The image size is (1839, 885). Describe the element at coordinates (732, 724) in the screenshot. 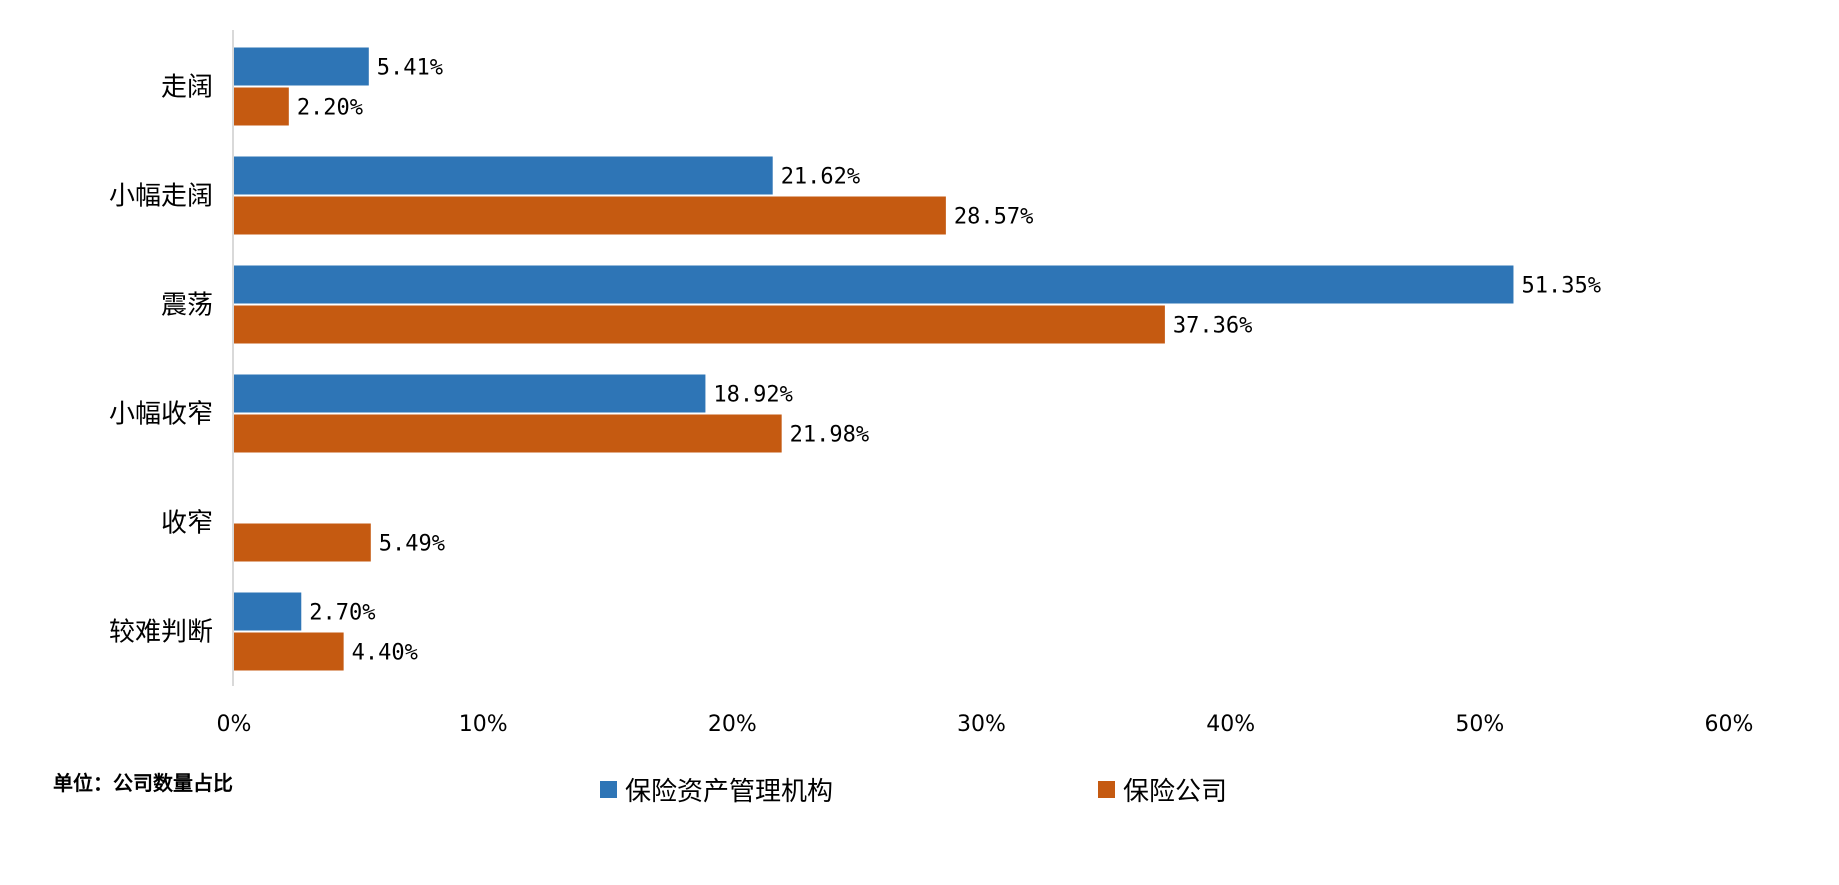

I see `x-tick-label: 20%` at that location.